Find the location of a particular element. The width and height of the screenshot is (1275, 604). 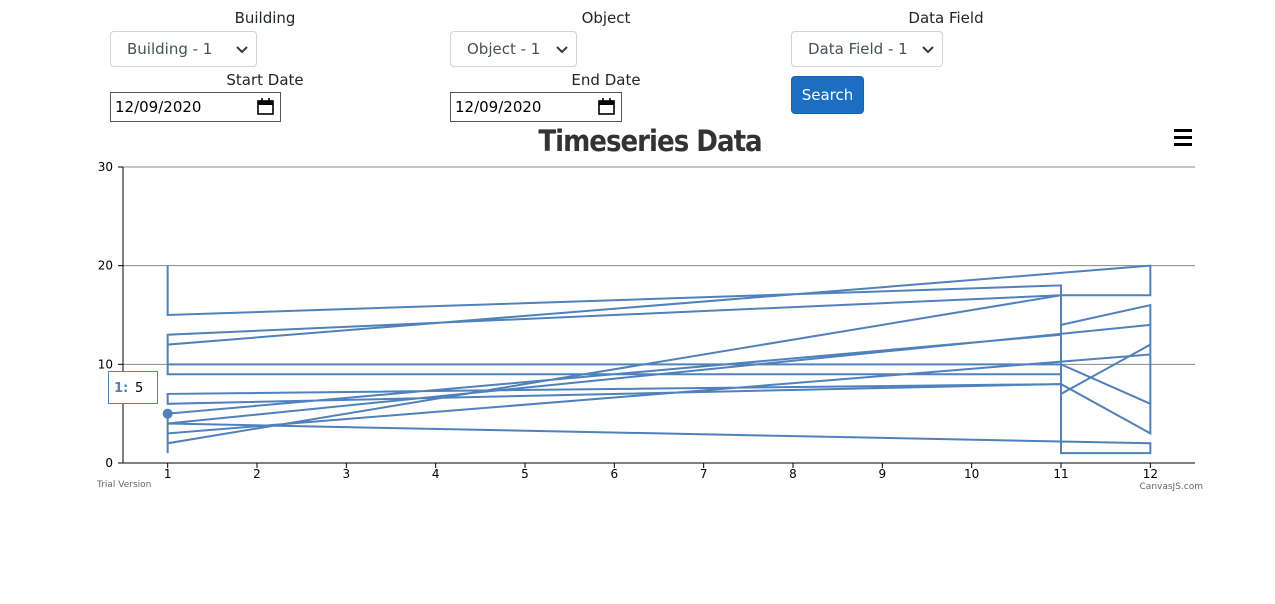

start-date-input: 12/09/2020 is located at coordinates (195, 107).